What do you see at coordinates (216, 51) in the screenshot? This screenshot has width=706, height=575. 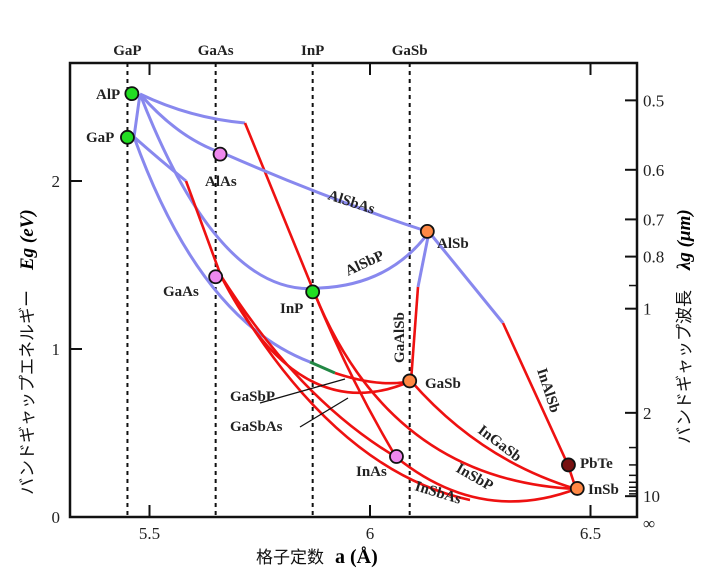 I see `top-label-gaas: GaAs` at bounding box center [216, 51].